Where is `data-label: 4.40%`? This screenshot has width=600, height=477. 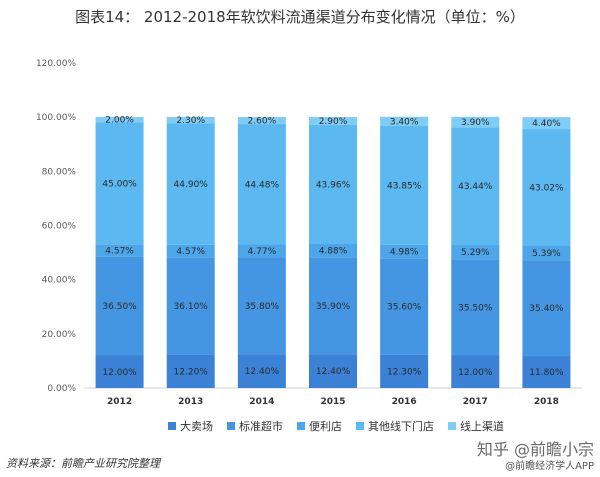 data-label: 4.40% is located at coordinates (546, 124).